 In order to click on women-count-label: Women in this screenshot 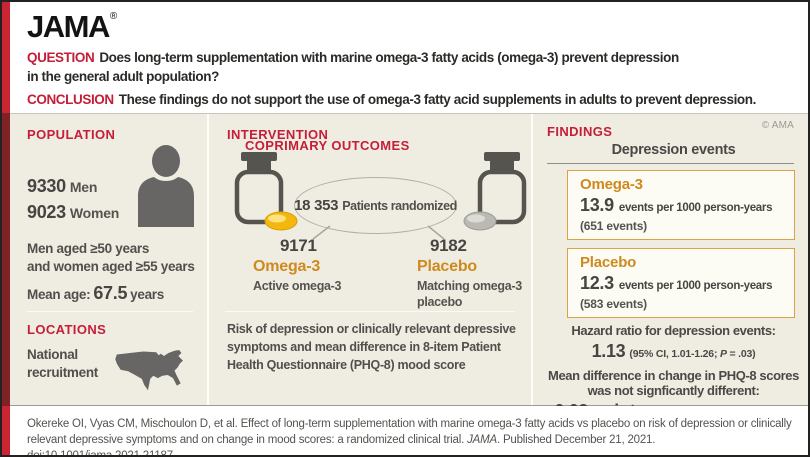, I will do `click(94, 213)`.